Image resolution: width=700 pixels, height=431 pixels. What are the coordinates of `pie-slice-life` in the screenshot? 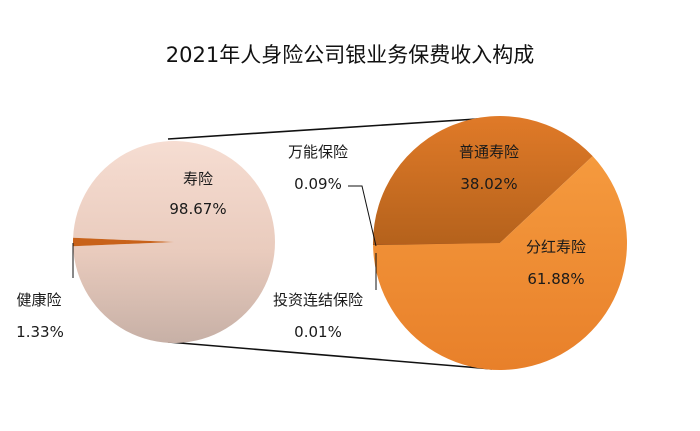 It's located at (174, 242).